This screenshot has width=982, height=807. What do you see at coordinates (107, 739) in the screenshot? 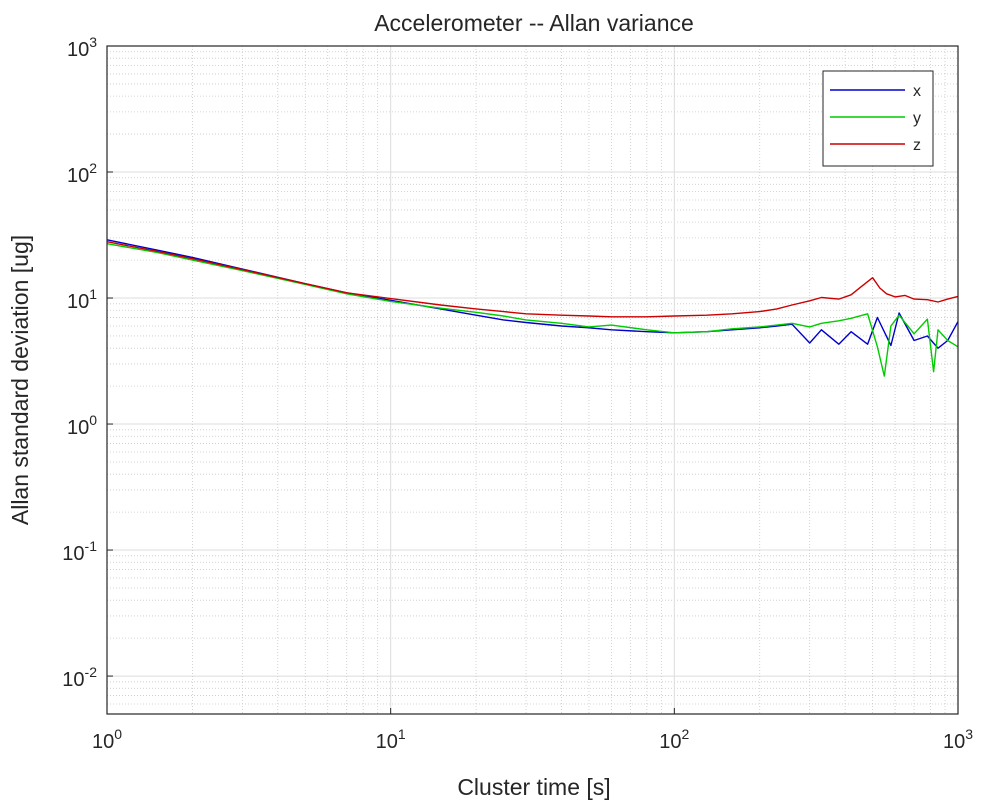
I see `x-tick-label: 10⁰` at bounding box center [107, 739].